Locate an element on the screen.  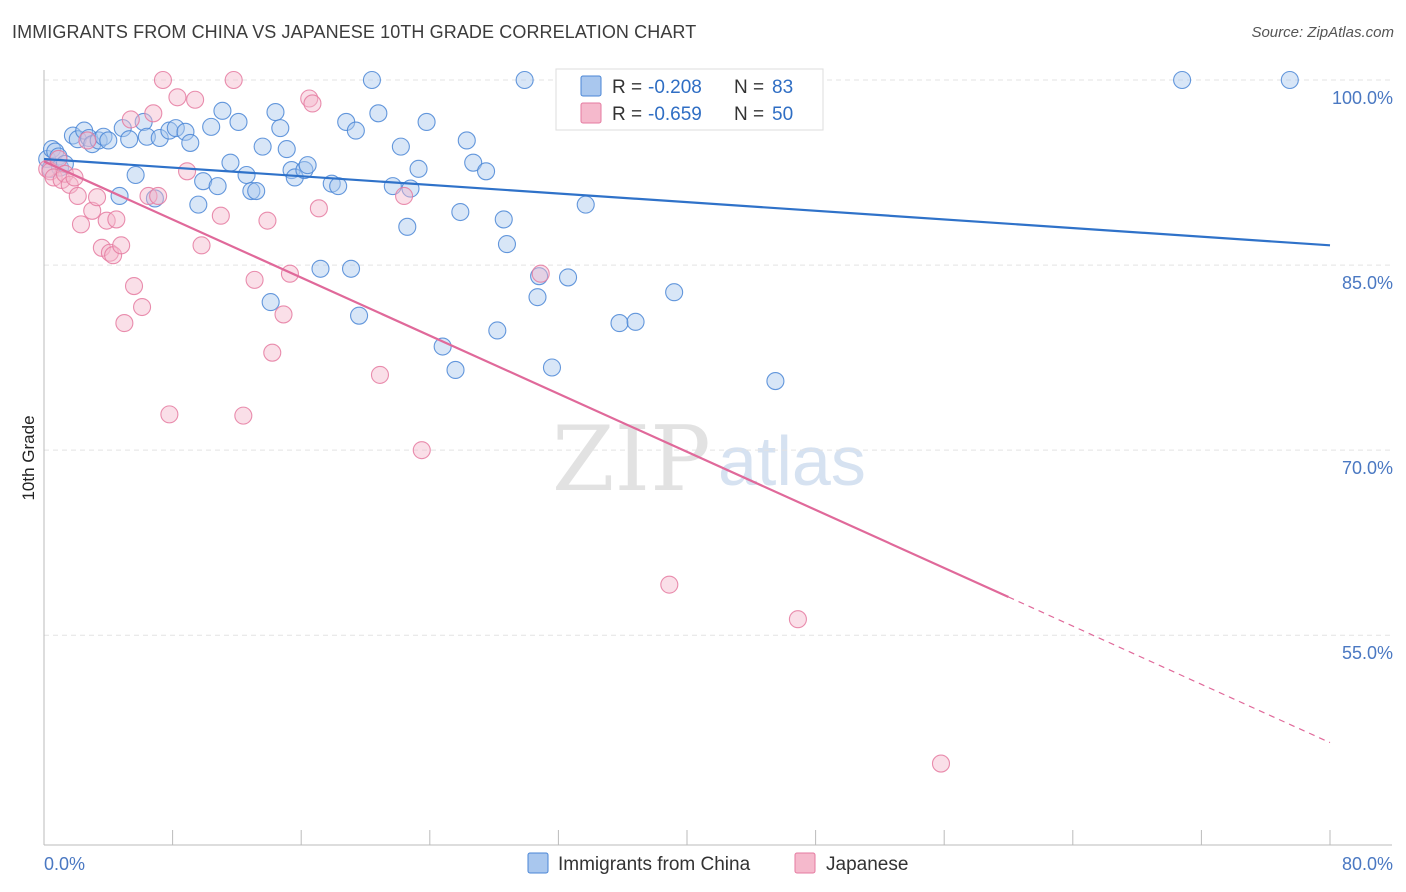
source-label: Source: ZipAtlas.com is located at coordinates (1322, 32).